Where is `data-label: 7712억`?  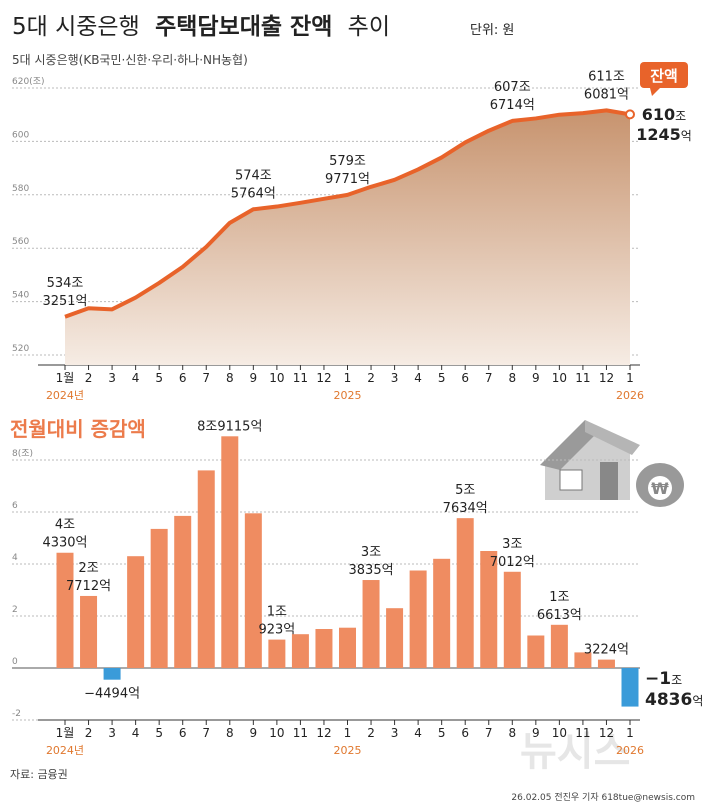 data-label: 7712억 is located at coordinates (88, 586).